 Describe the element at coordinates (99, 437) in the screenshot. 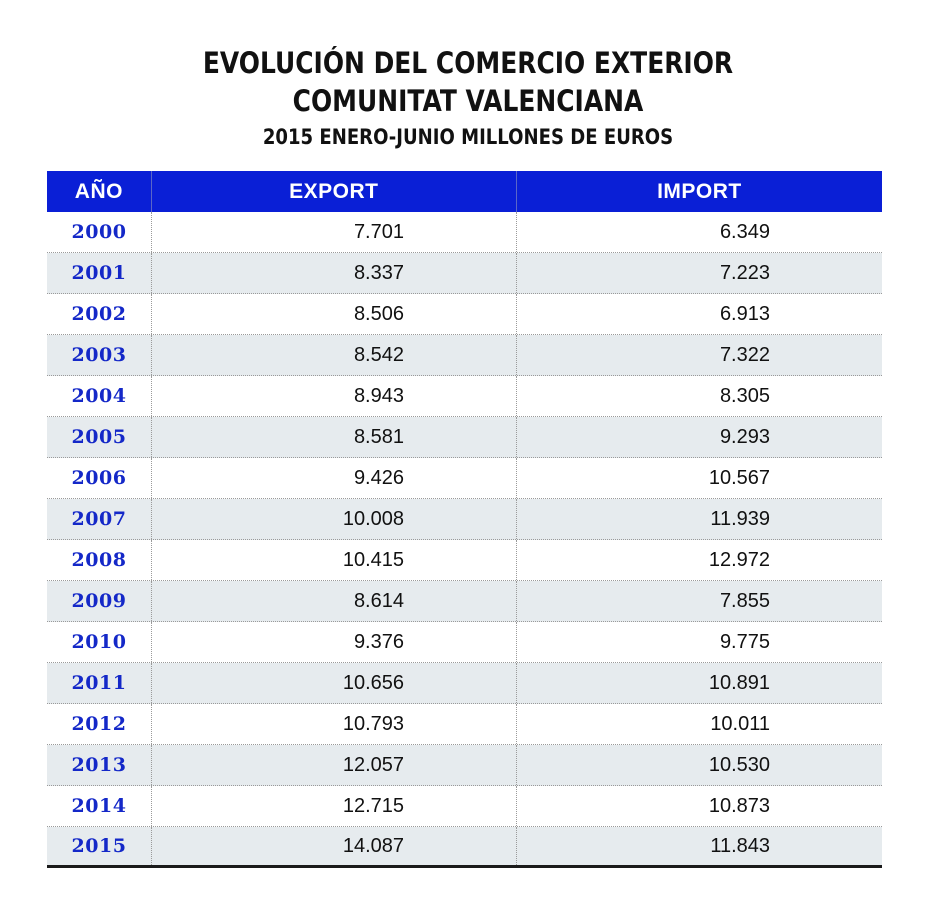

I see `year-cell: 2005` at that location.